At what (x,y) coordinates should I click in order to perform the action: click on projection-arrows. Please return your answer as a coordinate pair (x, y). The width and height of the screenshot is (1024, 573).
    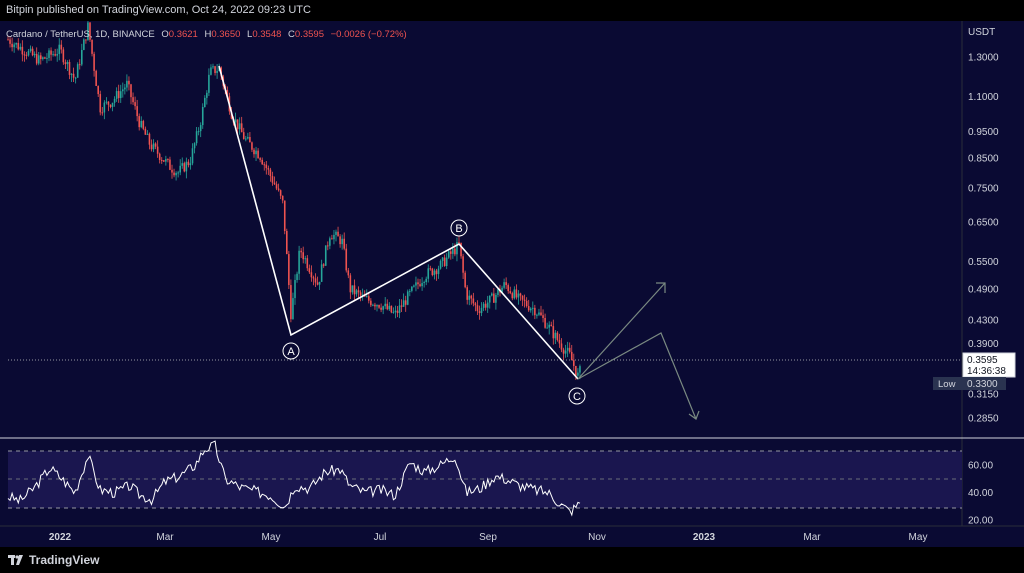
    Looking at the image, I should click on (638, 351).